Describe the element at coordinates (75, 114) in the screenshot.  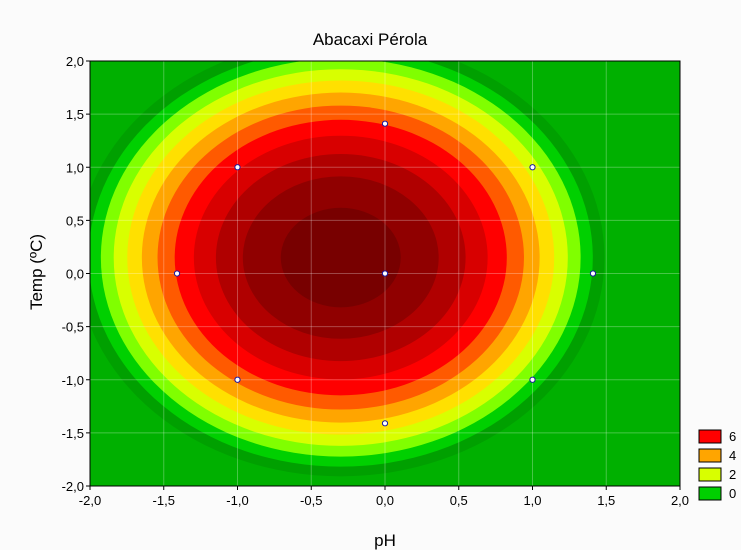
I see `y-tick-label: 1,5` at that location.